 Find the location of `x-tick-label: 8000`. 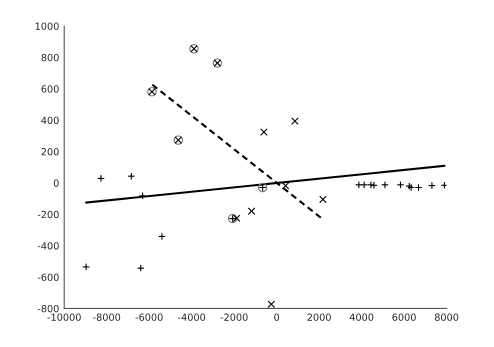

x-tick-label: 8000 is located at coordinates (446, 317).